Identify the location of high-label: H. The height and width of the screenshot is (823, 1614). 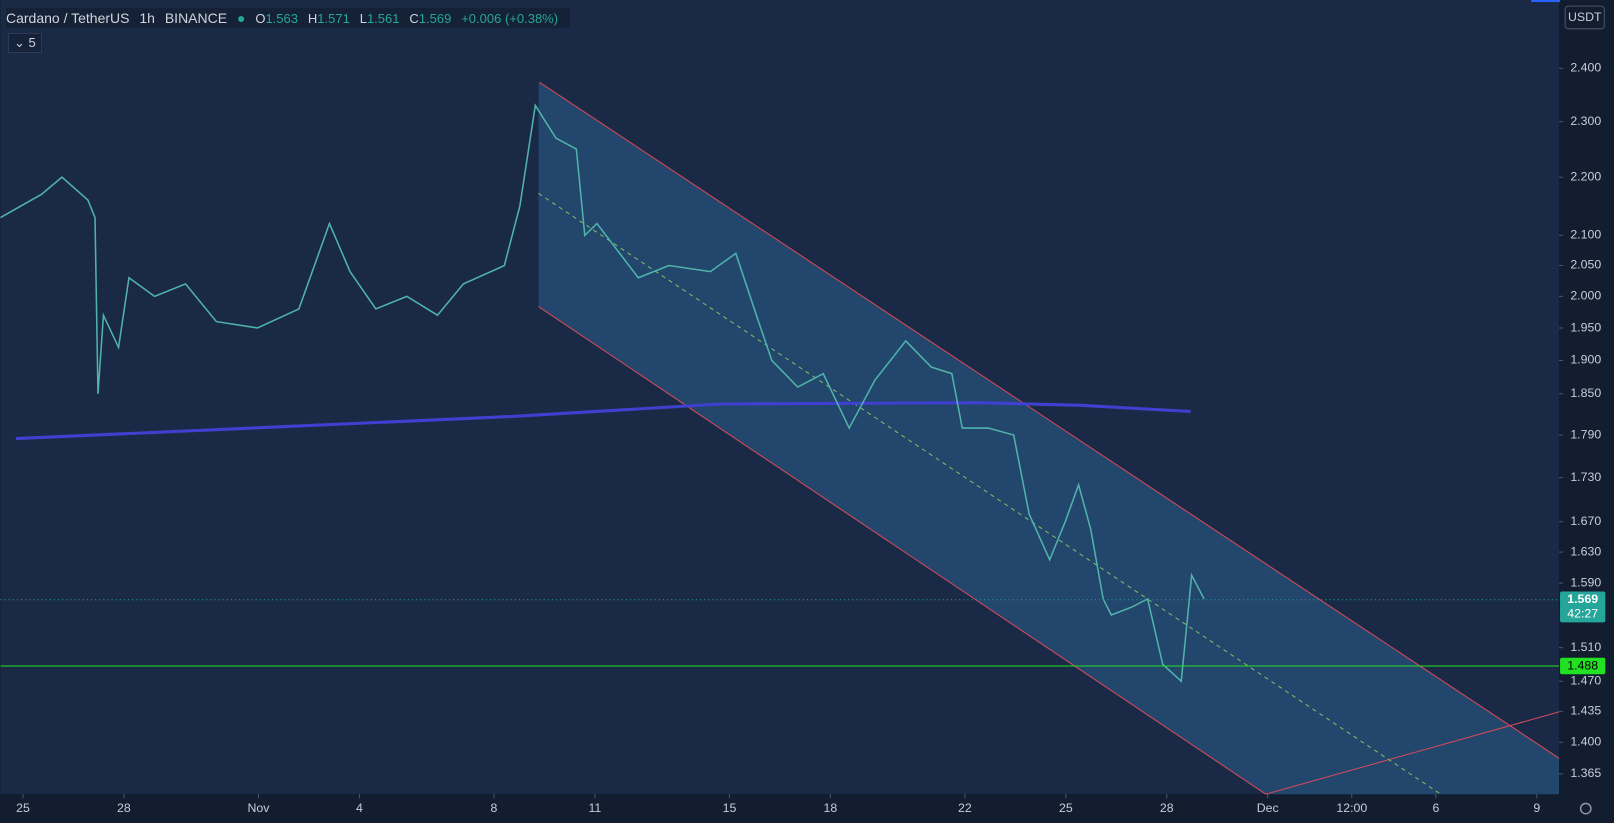
(312, 18).